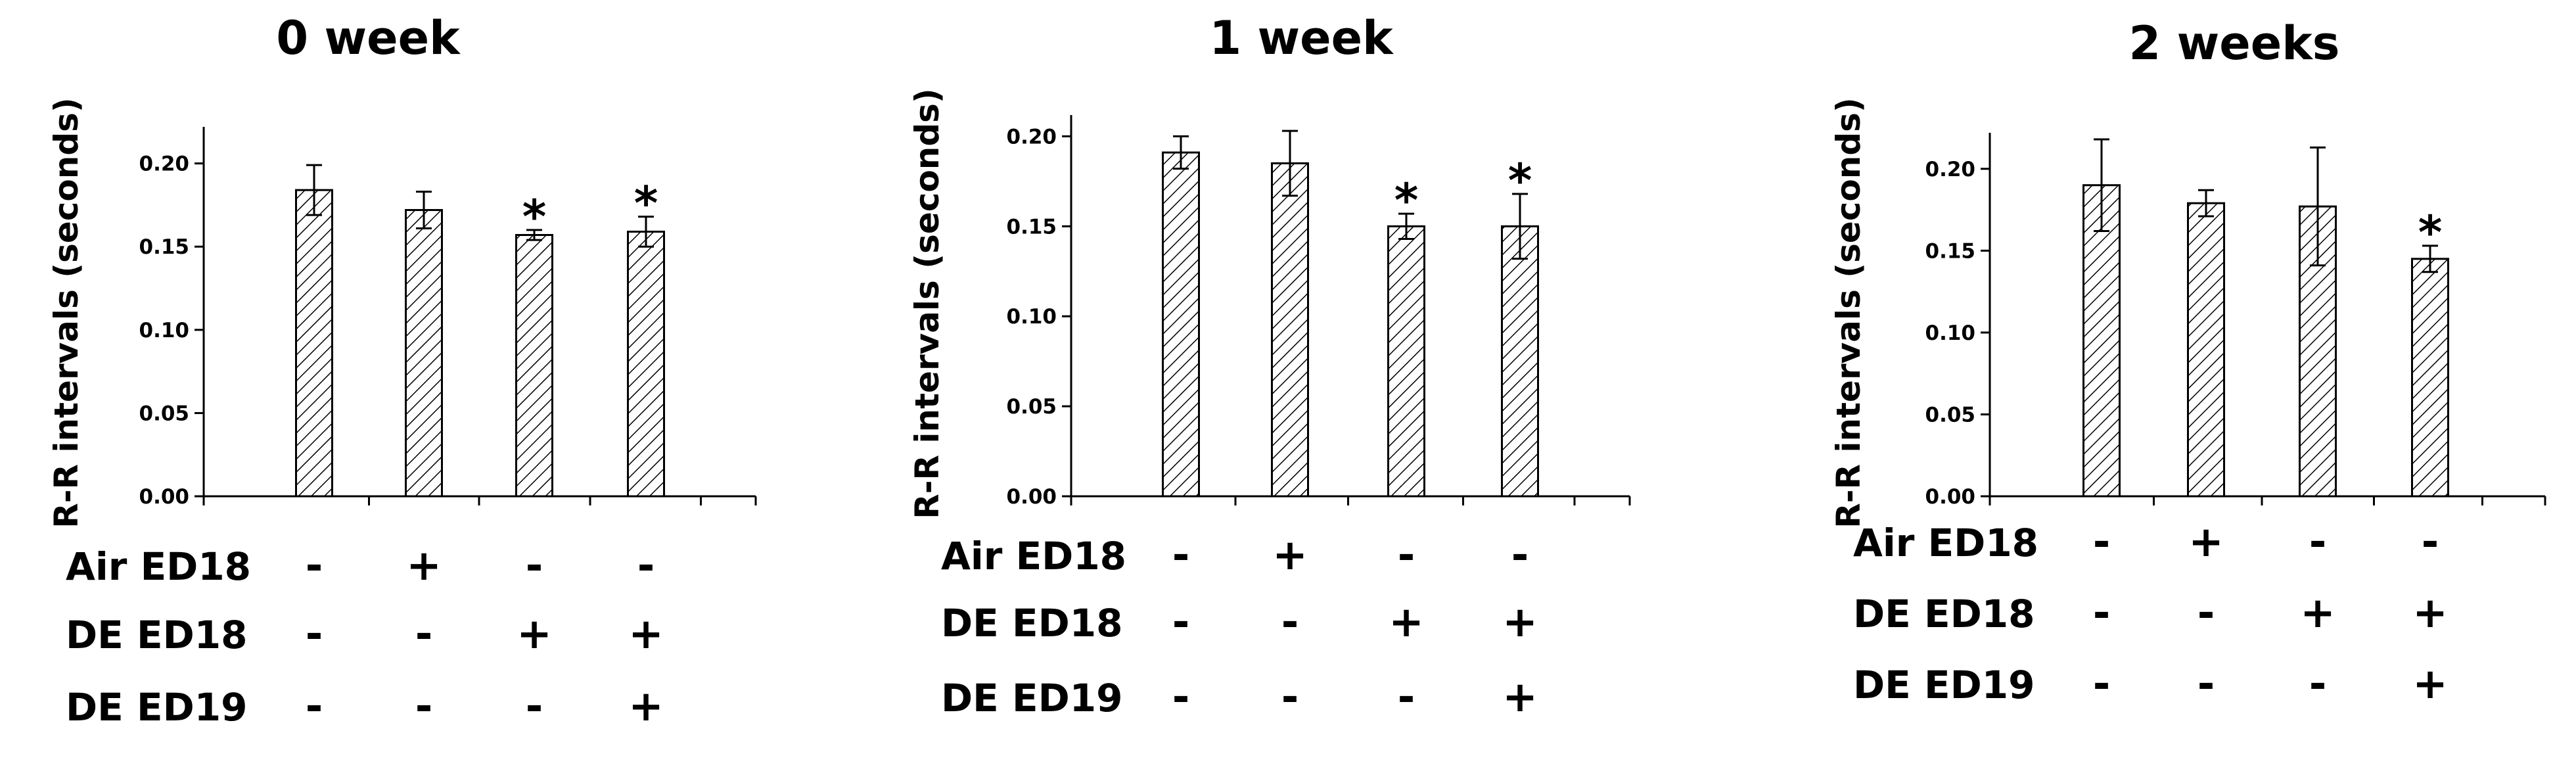 The width and height of the screenshot is (2576, 773). What do you see at coordinates (2234, 43) in the screenshot?
I see `chart-title: 2 weeks` at bounding box center [2234, 43].